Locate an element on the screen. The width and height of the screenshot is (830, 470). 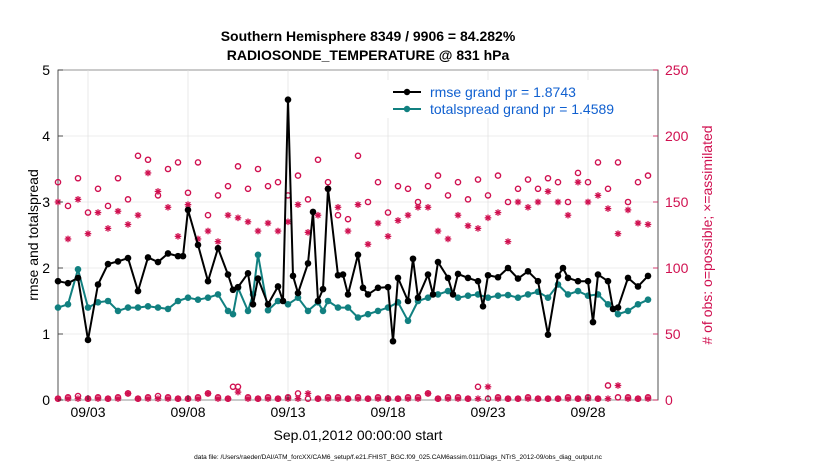
left-tick-label: 1 is located at coordinates (46, 334).